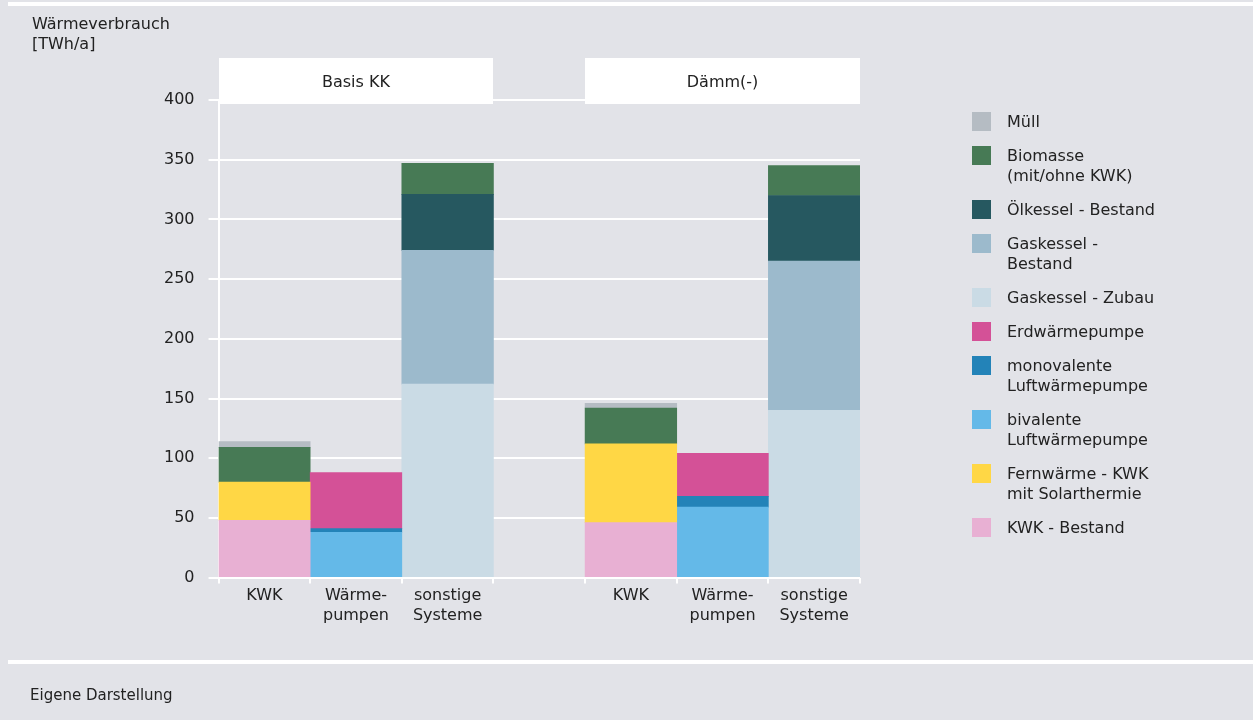 The height and width of the screenshot is (720, 1253). I want to click on text: Eigene Darstellung, so click(101, 695).